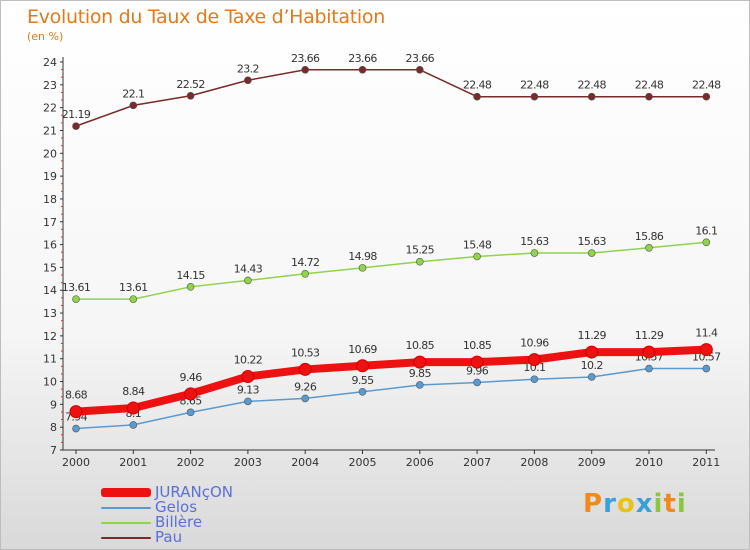 The width and height of the screenshot is (750, 550). Describe the element at coordinates (133, 462) in the screenshot. I see `x-tick-label: 2001` at that location.